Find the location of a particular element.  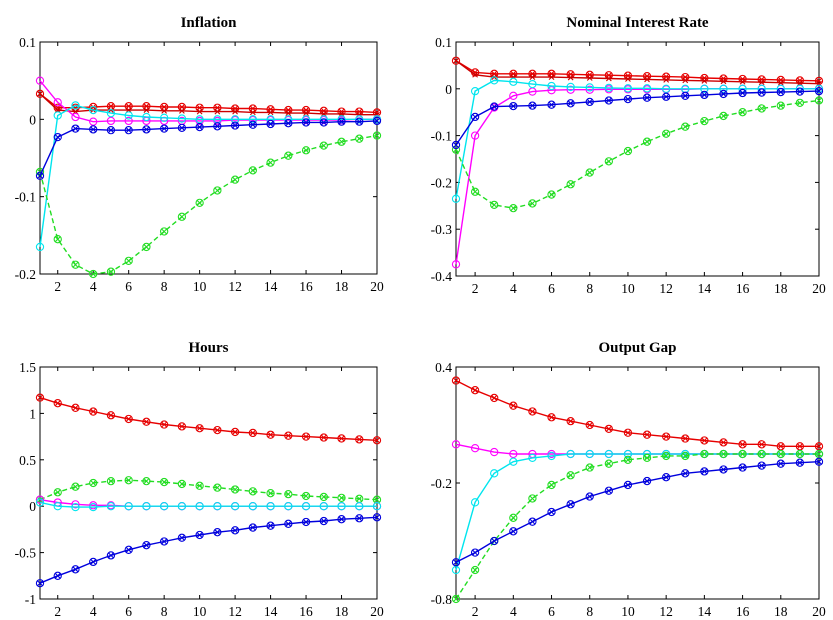

x-tick-label: 14 is located at coordinates (705, 611).